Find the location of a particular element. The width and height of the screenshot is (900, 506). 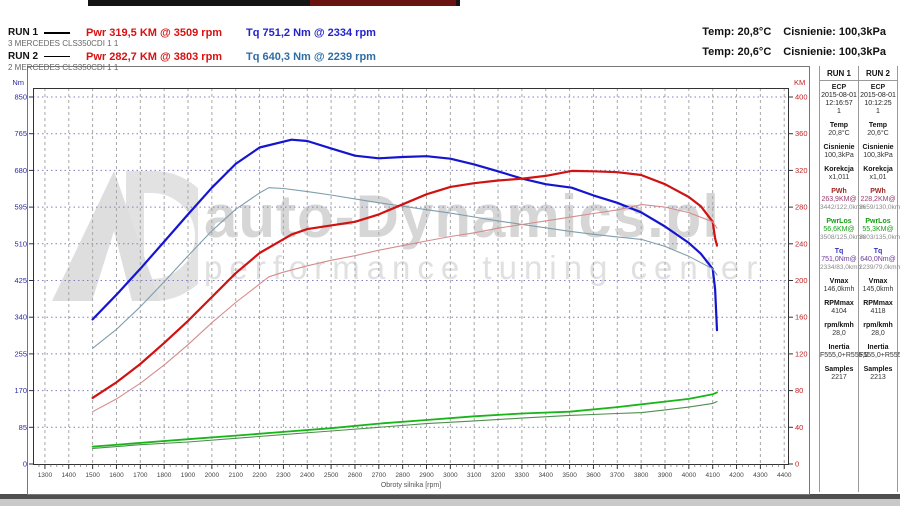

x-tick-label: 3200 is located at coordinates (498, 475).